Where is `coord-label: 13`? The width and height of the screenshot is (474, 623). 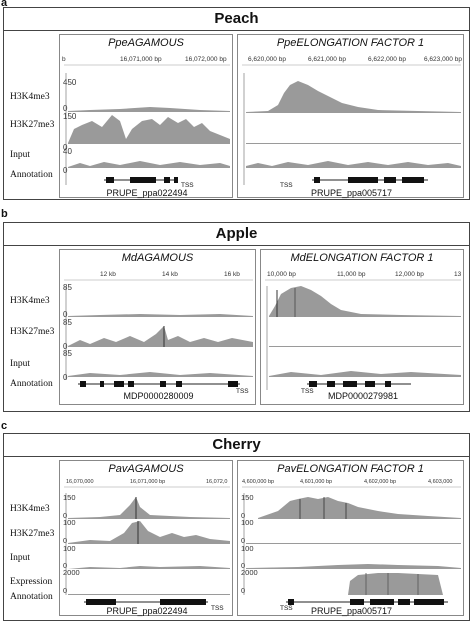
coord-label: 13 is located at coordinates (458, 274).